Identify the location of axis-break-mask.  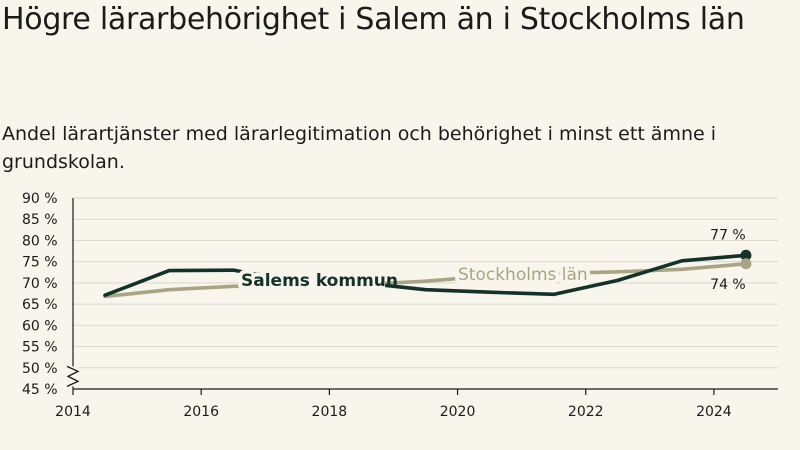
(73, 376).